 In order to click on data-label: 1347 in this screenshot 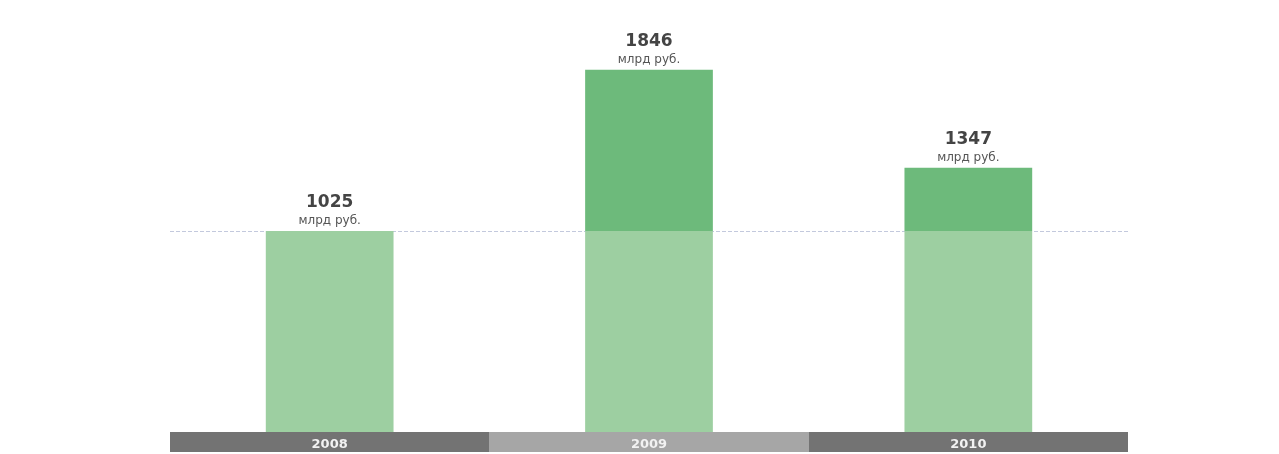, I will do `click(968, 138)`.